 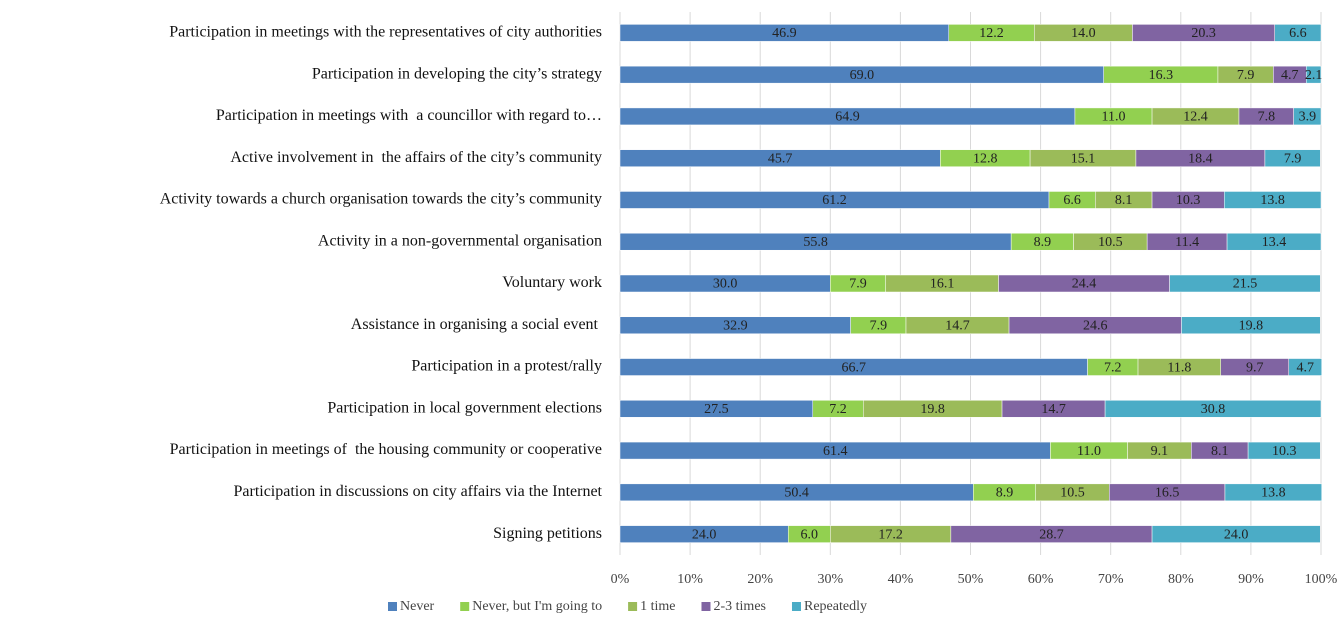 What do you see at coordinates (1167, 493) in the screenshot?
I see `data-label: 16.5` at bounding box center [1167, 493].